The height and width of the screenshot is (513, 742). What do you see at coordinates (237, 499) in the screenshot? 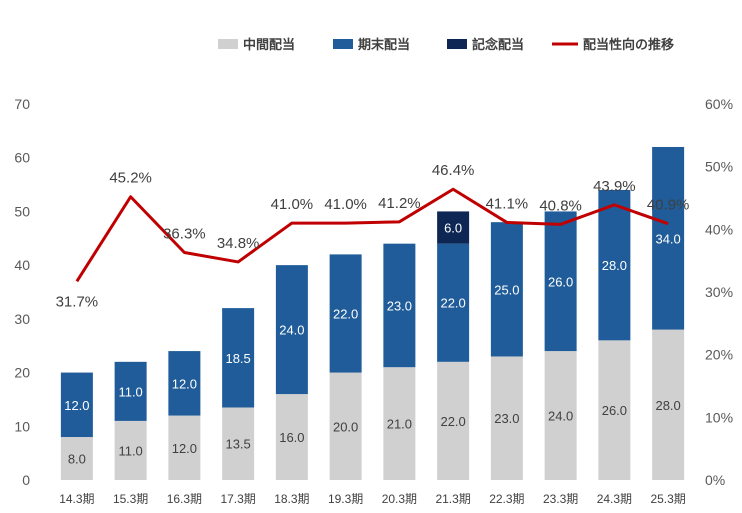
I see `category-label: 17.3期` at bounding box center [237, 499].